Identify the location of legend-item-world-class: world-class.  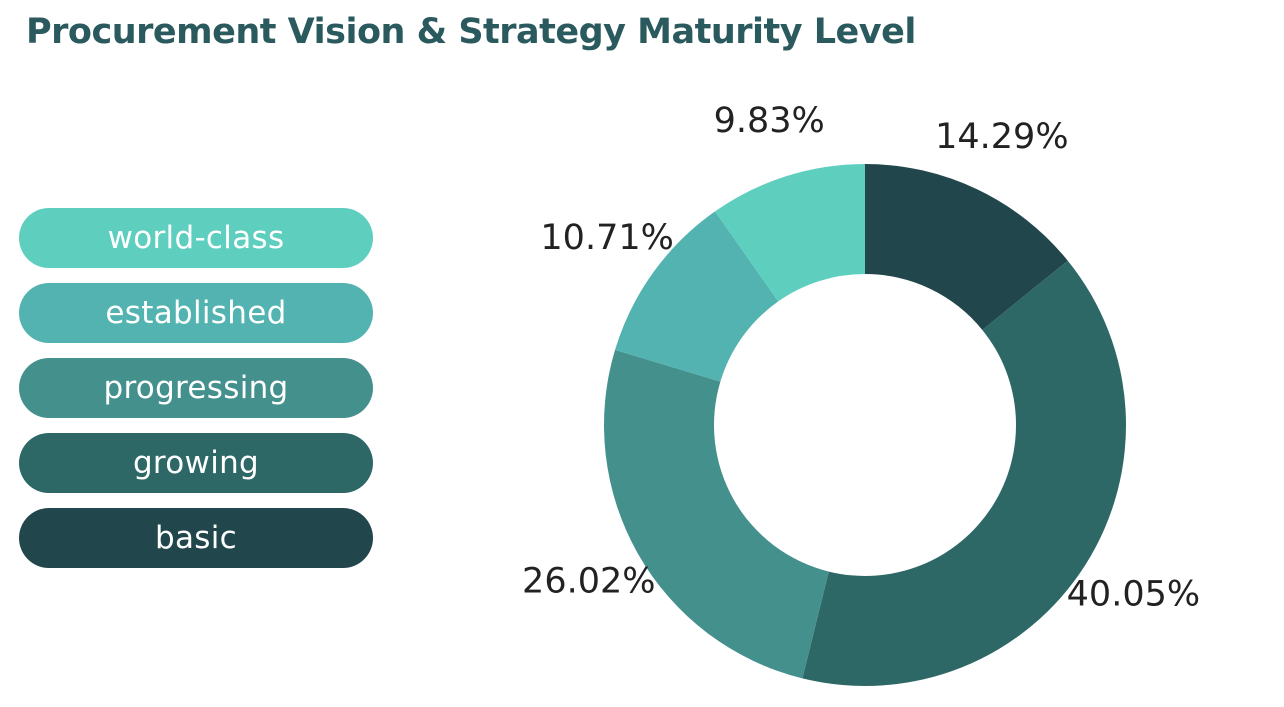
(196, 238).